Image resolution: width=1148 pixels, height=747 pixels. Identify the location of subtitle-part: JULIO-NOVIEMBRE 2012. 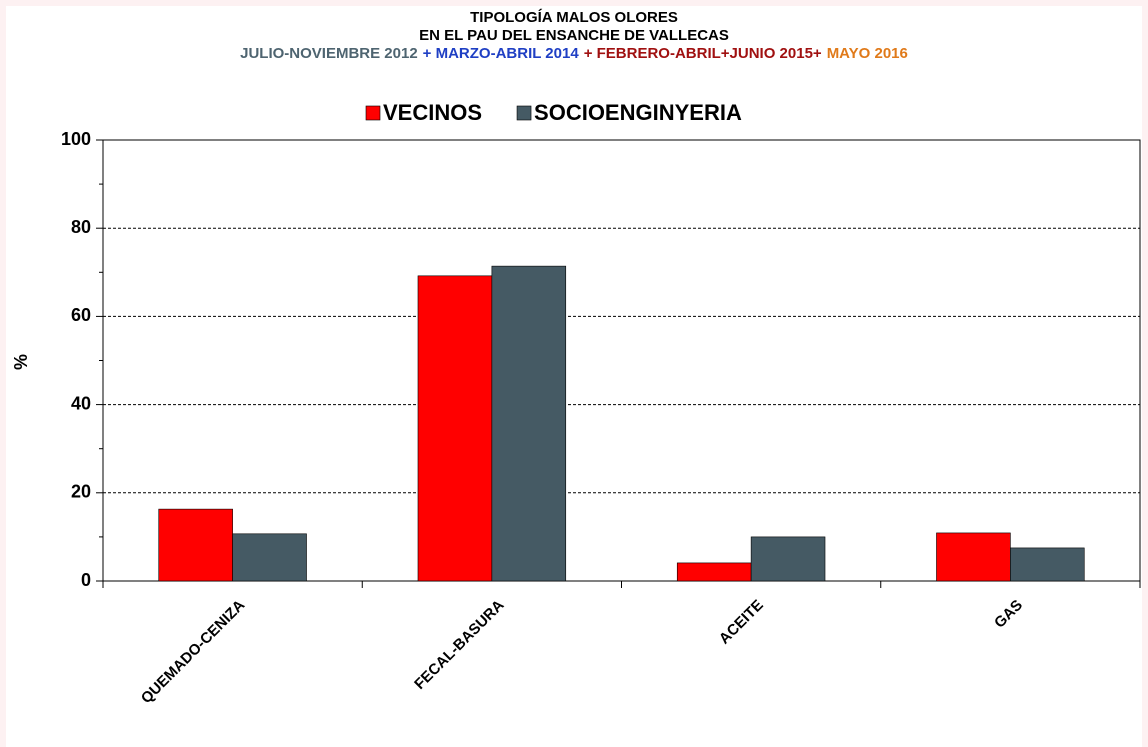
(329, 53).